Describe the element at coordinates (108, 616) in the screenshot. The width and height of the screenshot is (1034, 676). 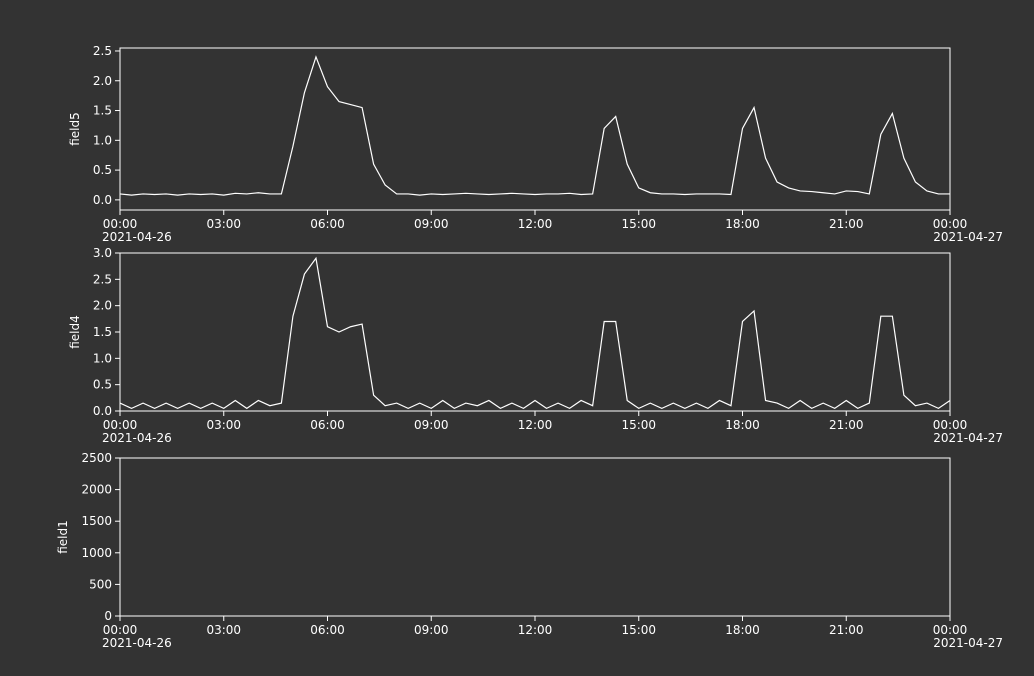
I see `y-tick-label: 0` at that location.